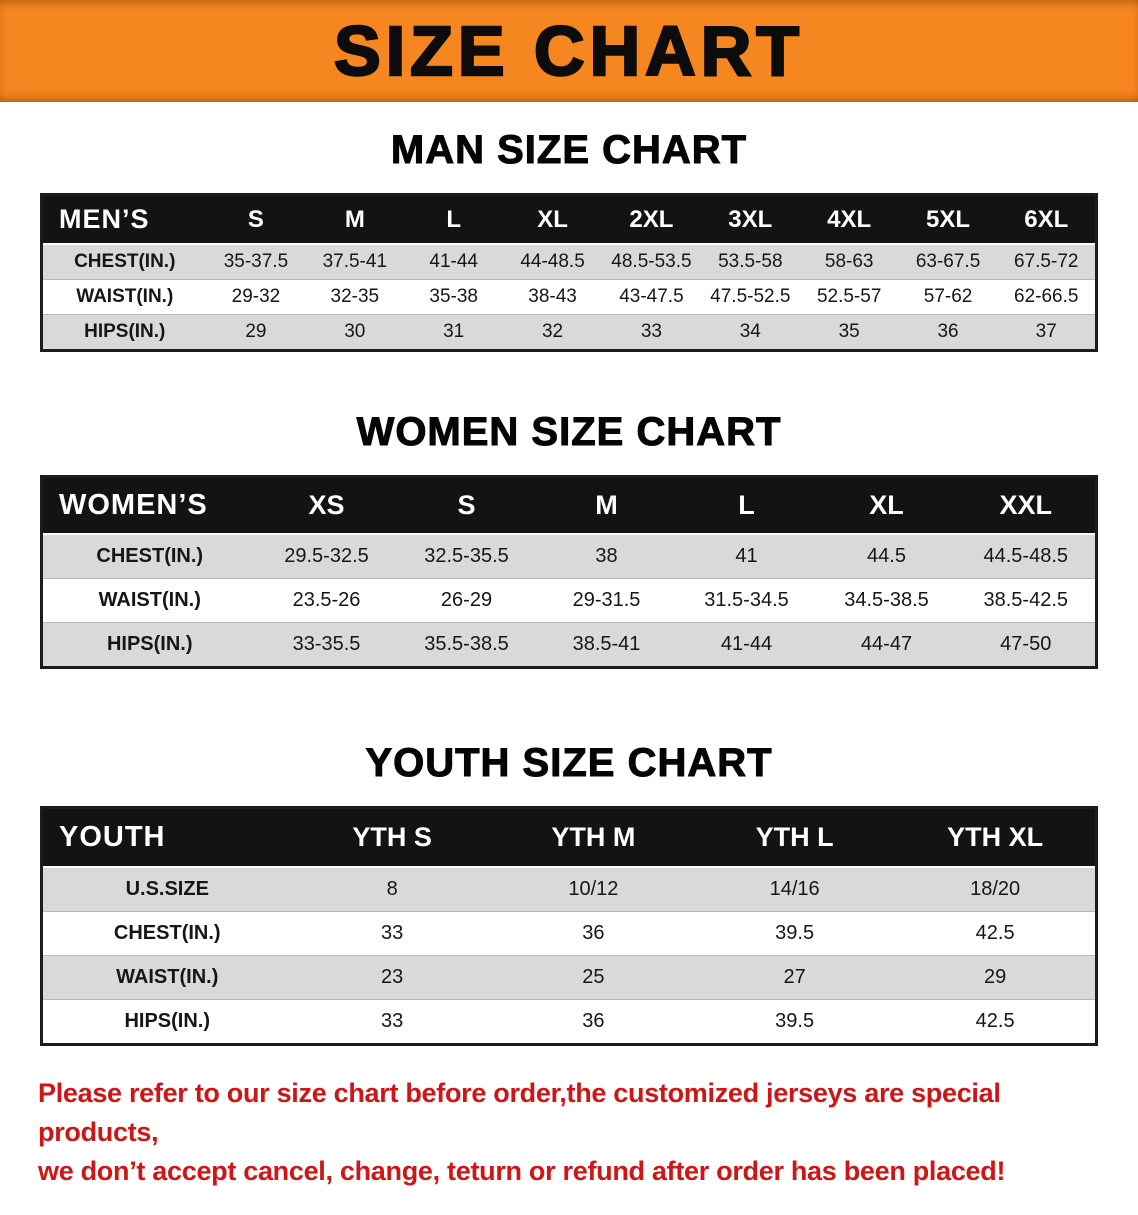 This screenshot has height=1215, width=1138. Describe the element at coordinates (552, 219) in the screenshot. I see `size-header-cell: XL` at that location.